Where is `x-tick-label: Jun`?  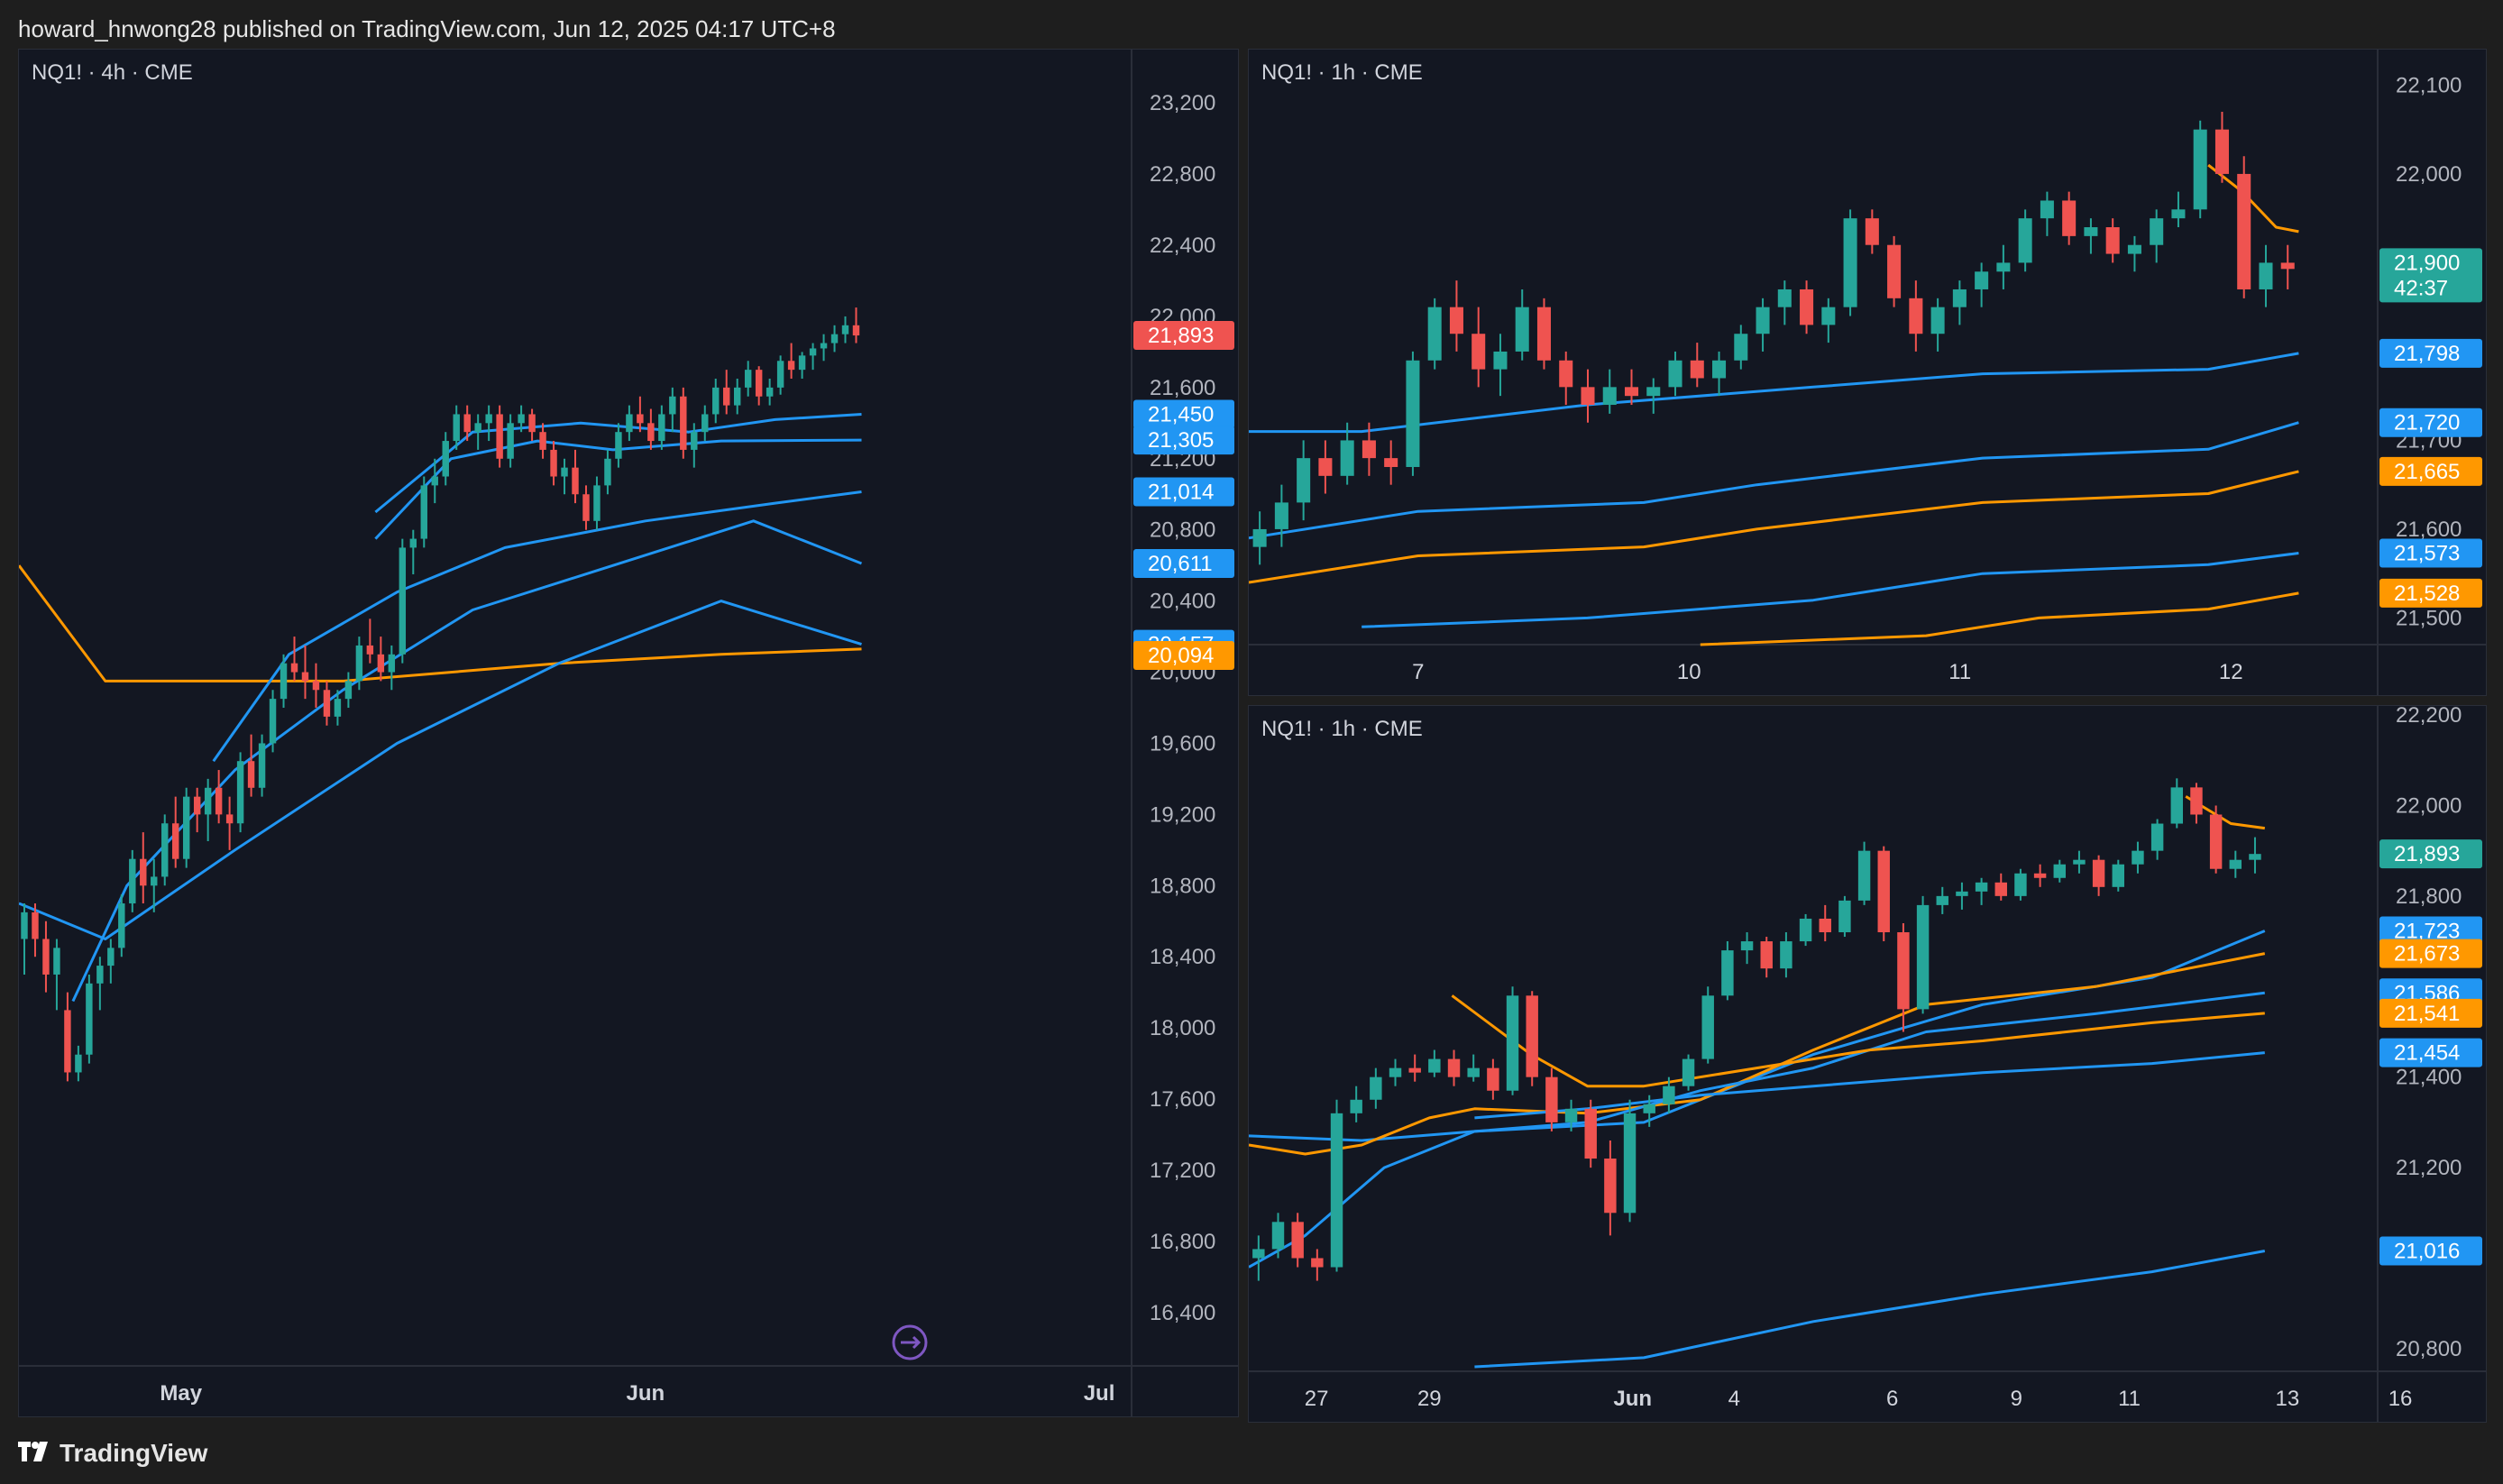
x-tick-label: Jun is located at coordinates (646, 1393).